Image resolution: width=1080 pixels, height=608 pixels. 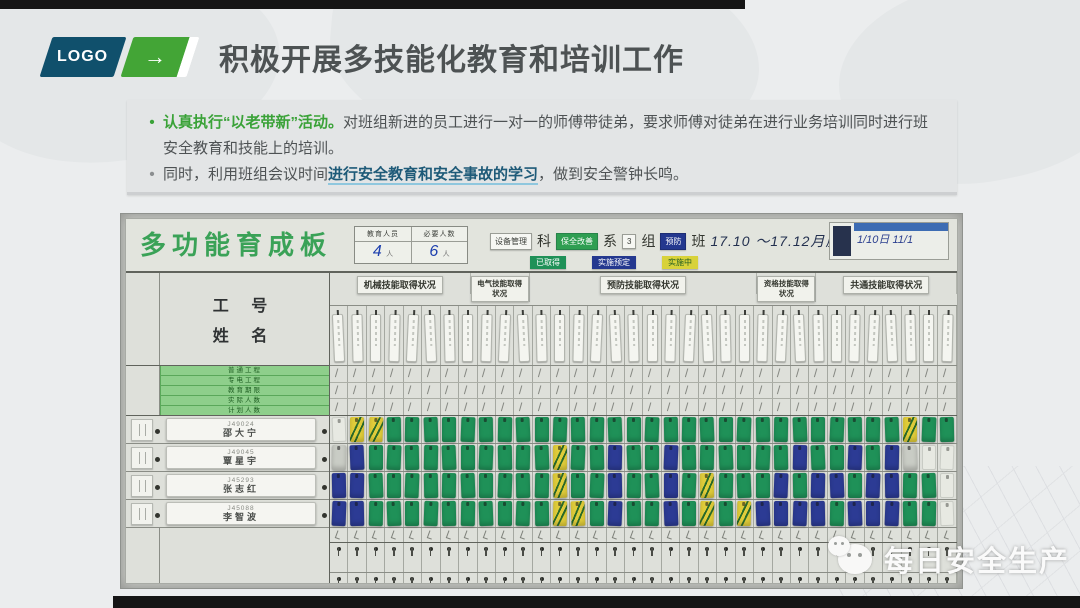 I want to click on member-name: 邵大宁, so click(x=240, y=433).